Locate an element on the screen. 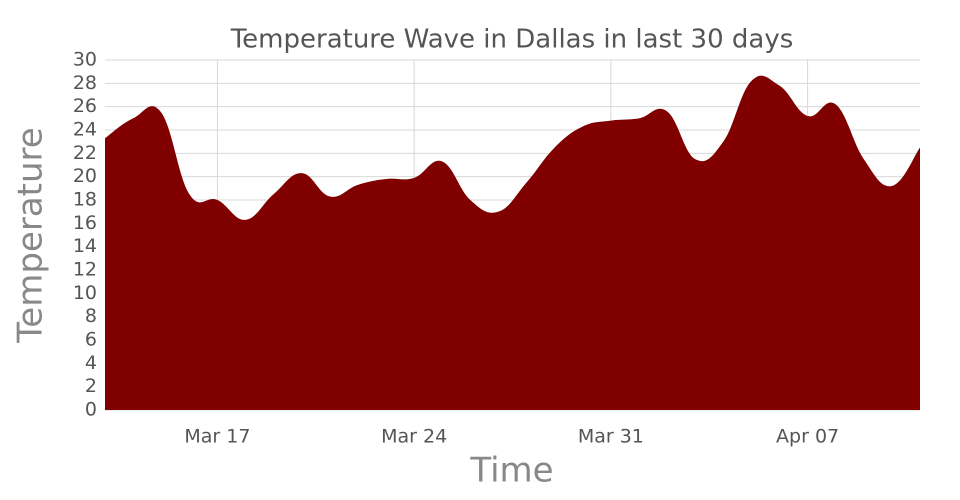 The image size is (960, 500). y-tick-label: 22 is located at coordinates (85, 153).